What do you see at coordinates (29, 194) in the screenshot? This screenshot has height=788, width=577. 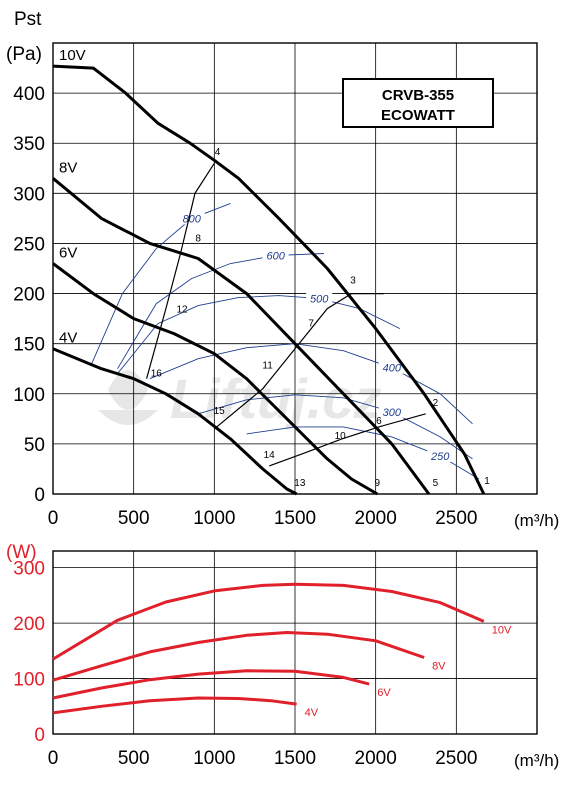 I see `chart1-y-tick-300: 300` at bounding box center [29, 194].